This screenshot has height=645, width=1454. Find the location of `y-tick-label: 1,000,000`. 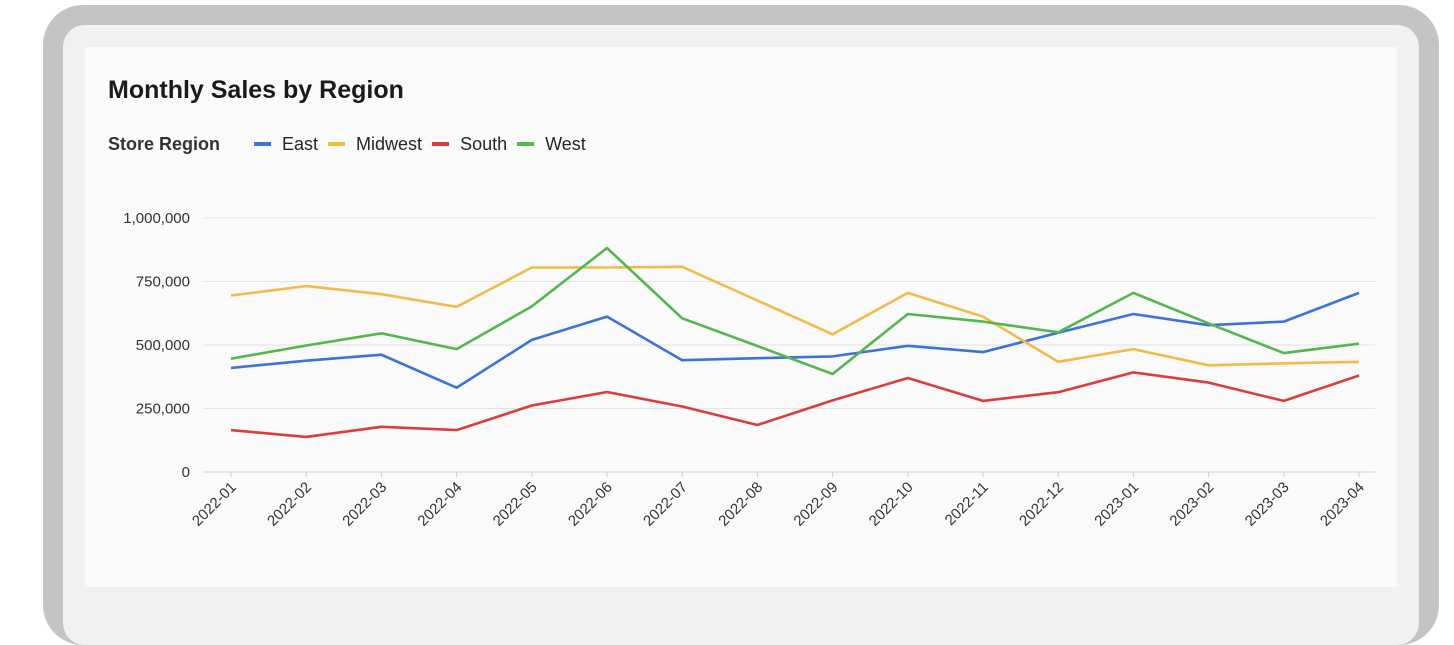

y-tick-label: 1,000,000 is located at coordinates (156, 218).